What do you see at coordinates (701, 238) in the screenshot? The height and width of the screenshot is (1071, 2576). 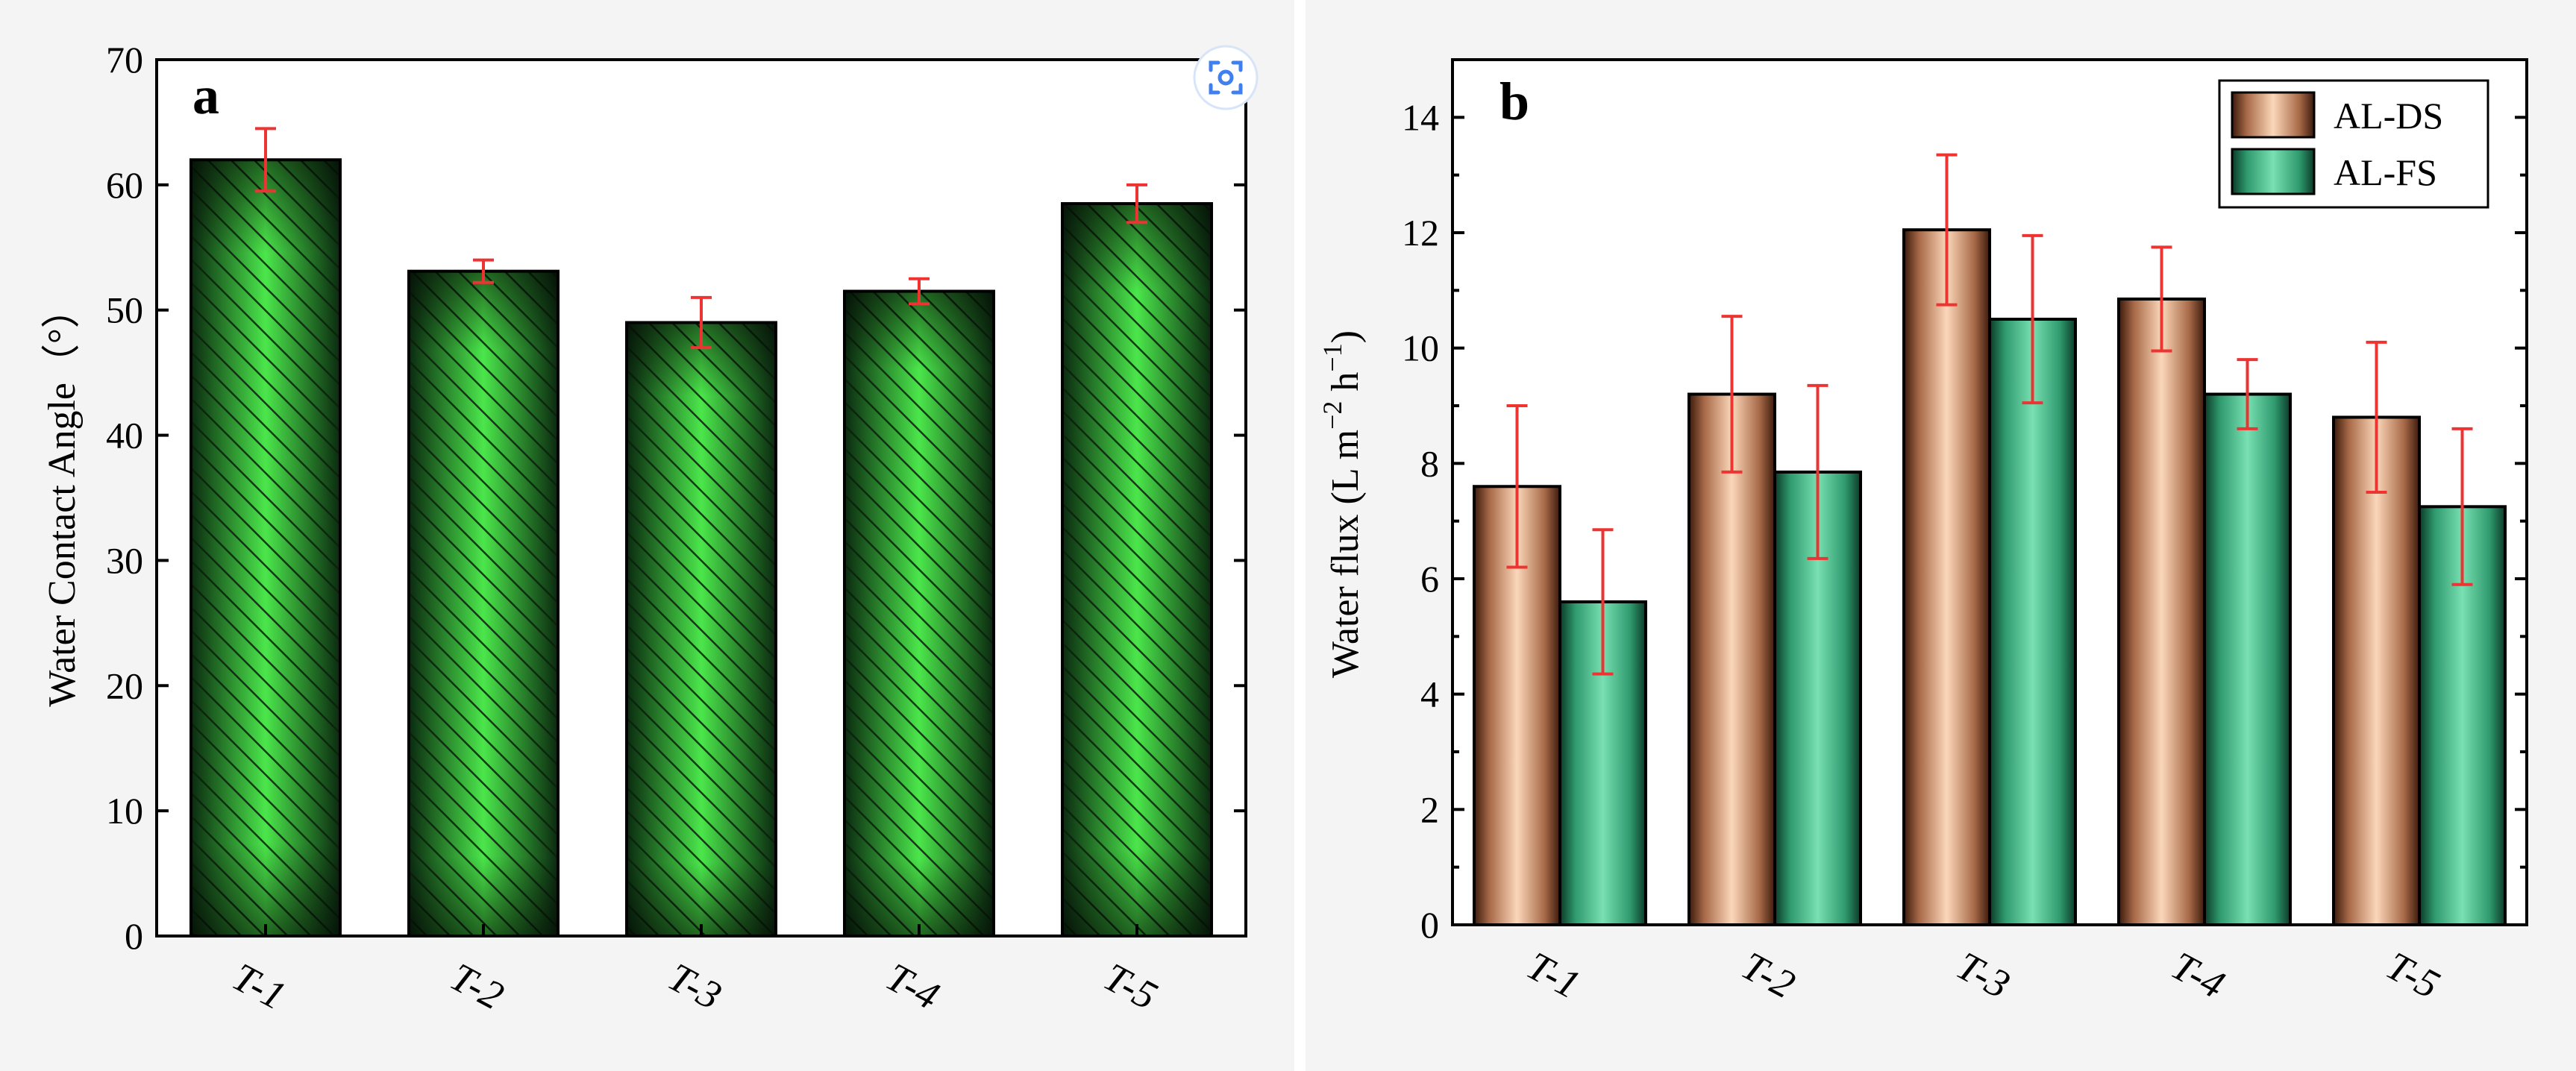 I see `panel-a-error-bars` at bounding box center [701, 238].